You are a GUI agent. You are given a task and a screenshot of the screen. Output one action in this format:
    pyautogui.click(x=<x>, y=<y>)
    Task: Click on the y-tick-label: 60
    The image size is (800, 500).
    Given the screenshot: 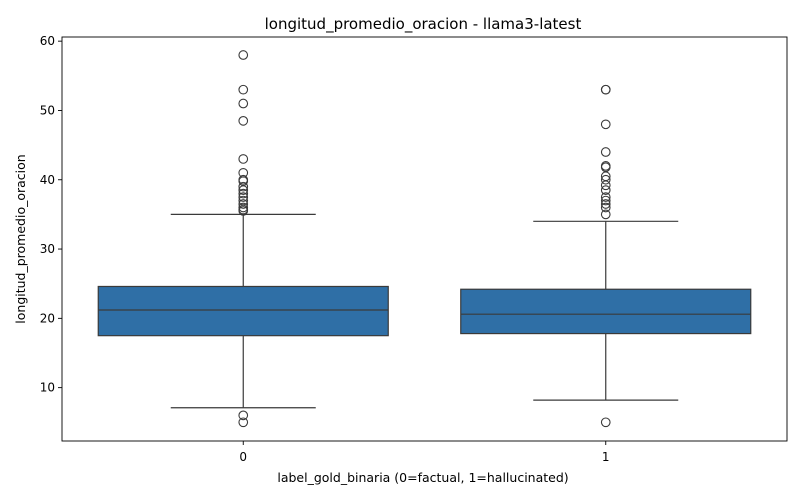 What is the action you would take?
    pyautogui.click(x=47, y=41)
    